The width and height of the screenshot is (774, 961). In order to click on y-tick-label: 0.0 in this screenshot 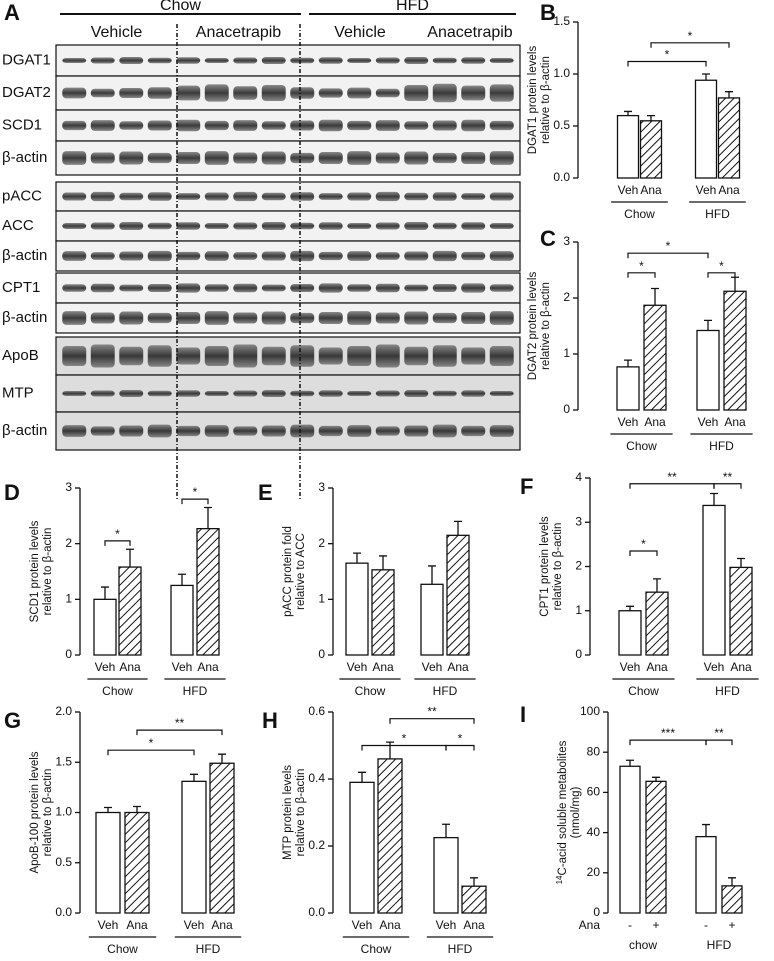, I will do `click(316, 912)`.